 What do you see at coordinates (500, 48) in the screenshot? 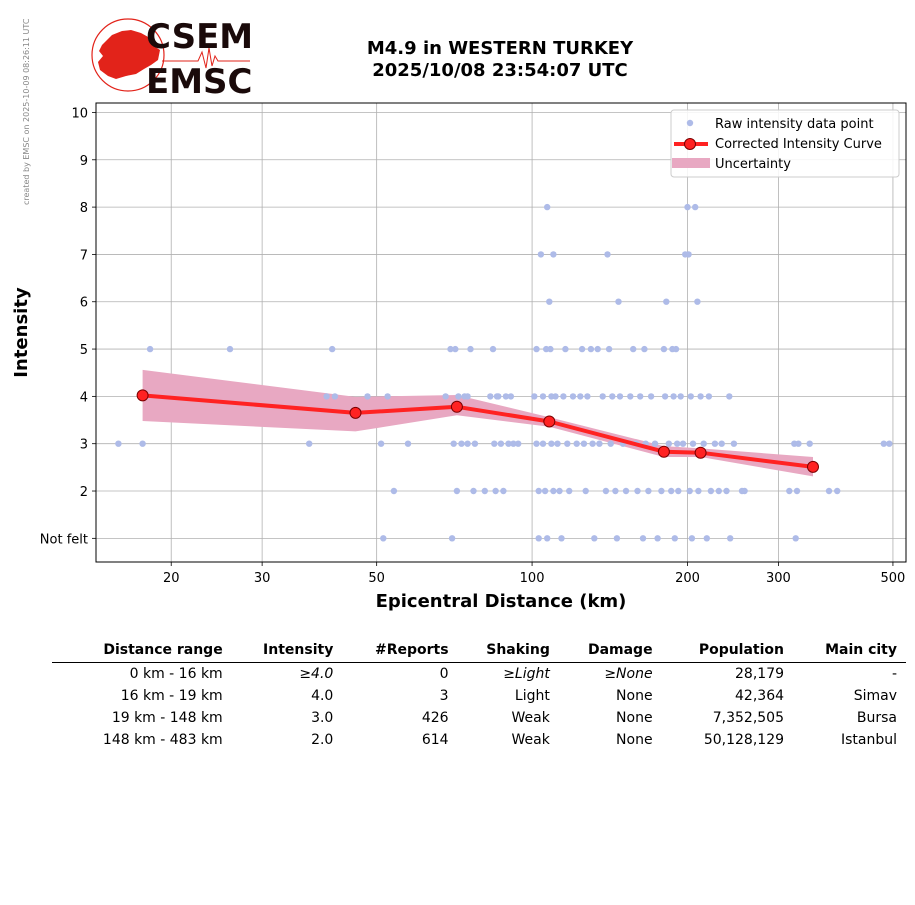
I see `title-line-1: M4.9 in WESTERN TURKEY` at bounding box center [500, 48].